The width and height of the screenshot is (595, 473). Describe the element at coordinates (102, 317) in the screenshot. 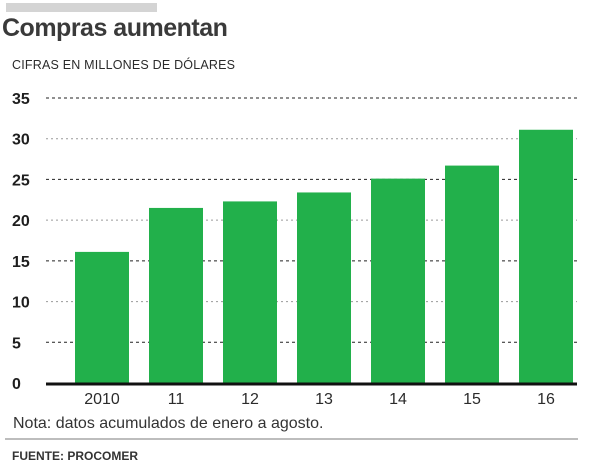

I see `bar-2010` at that location.